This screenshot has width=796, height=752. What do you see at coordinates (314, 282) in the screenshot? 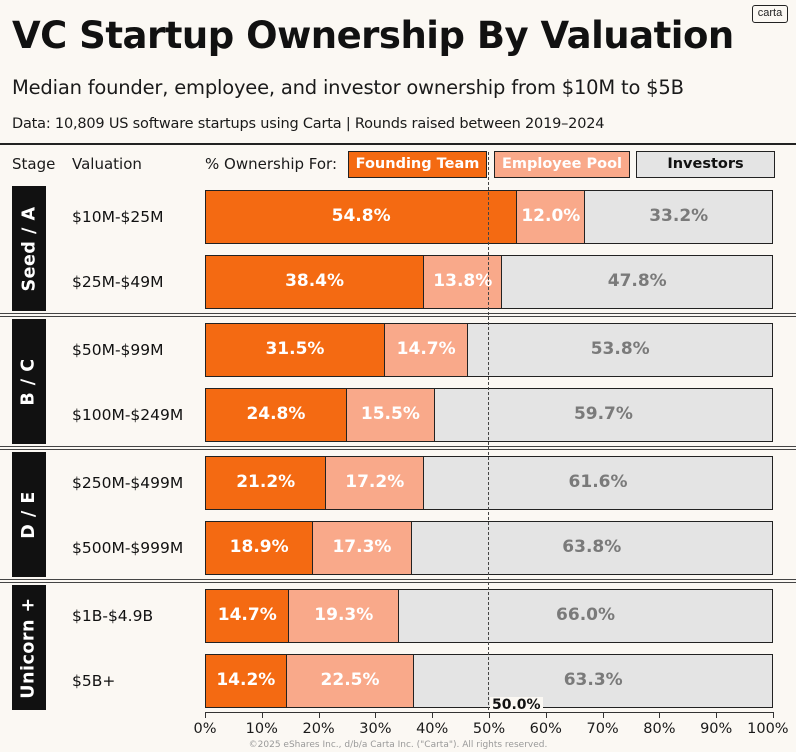
I see `bar-segment-founding-team: 38.4%` at bounding box center [314, 282].